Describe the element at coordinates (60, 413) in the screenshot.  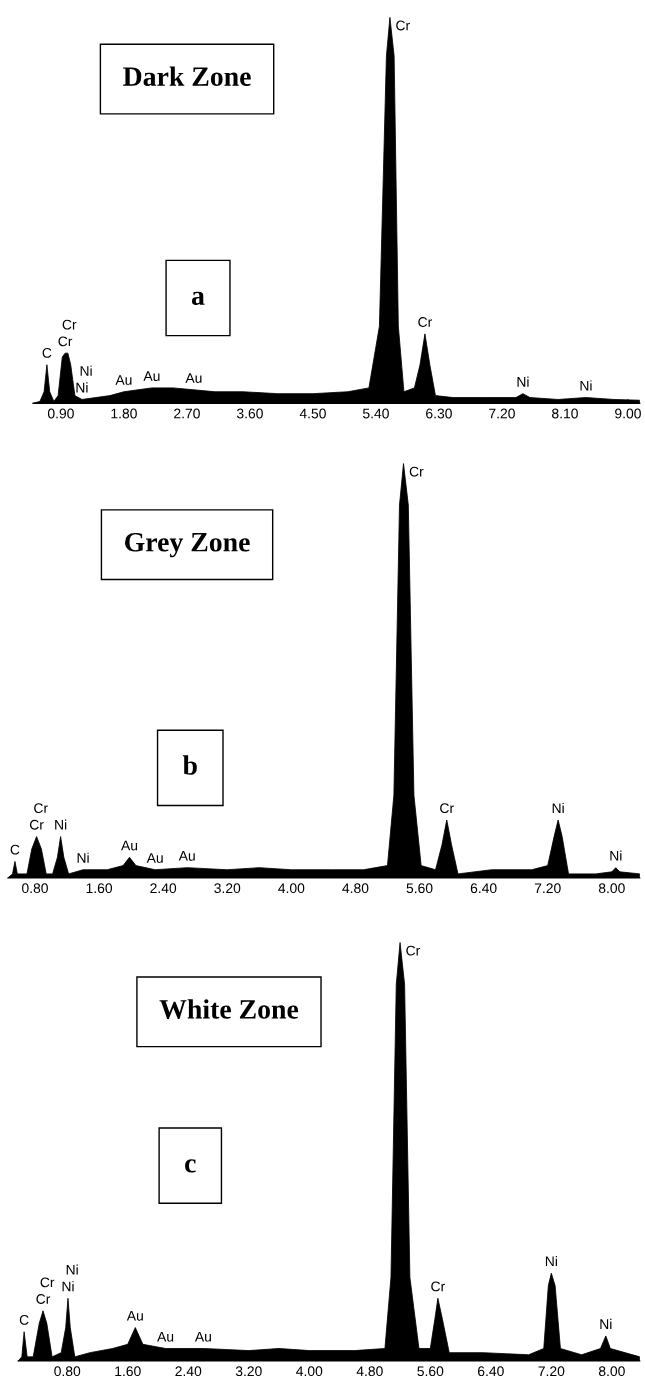
I see `x-tick-label: 0.90` at that location.